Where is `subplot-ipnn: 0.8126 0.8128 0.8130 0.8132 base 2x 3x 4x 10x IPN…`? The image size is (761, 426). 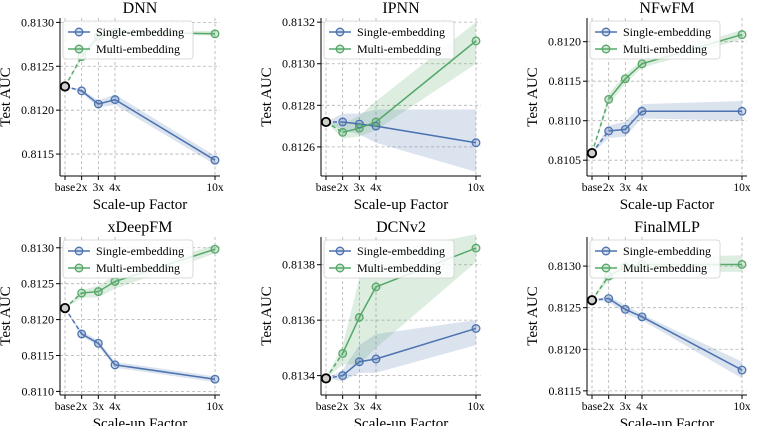 subplot-ipnn: 0.8126 0.8128 0.8130 0.8132 base 2x 3x 4x 10x IPN… is located at coordinates (372, 106).